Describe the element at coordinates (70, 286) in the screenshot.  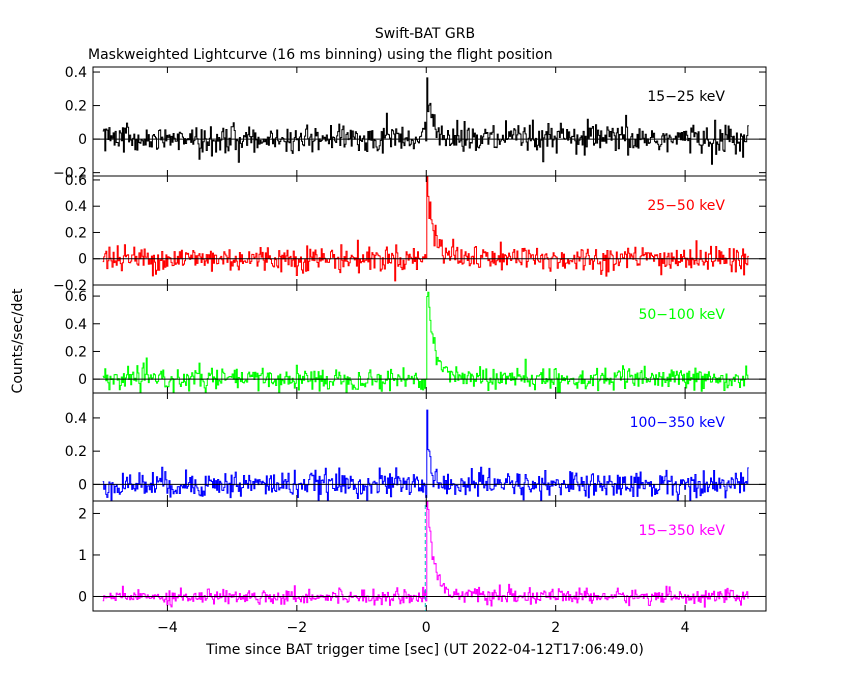
I see `y-tick-label-2-4: −0.2` at that location.